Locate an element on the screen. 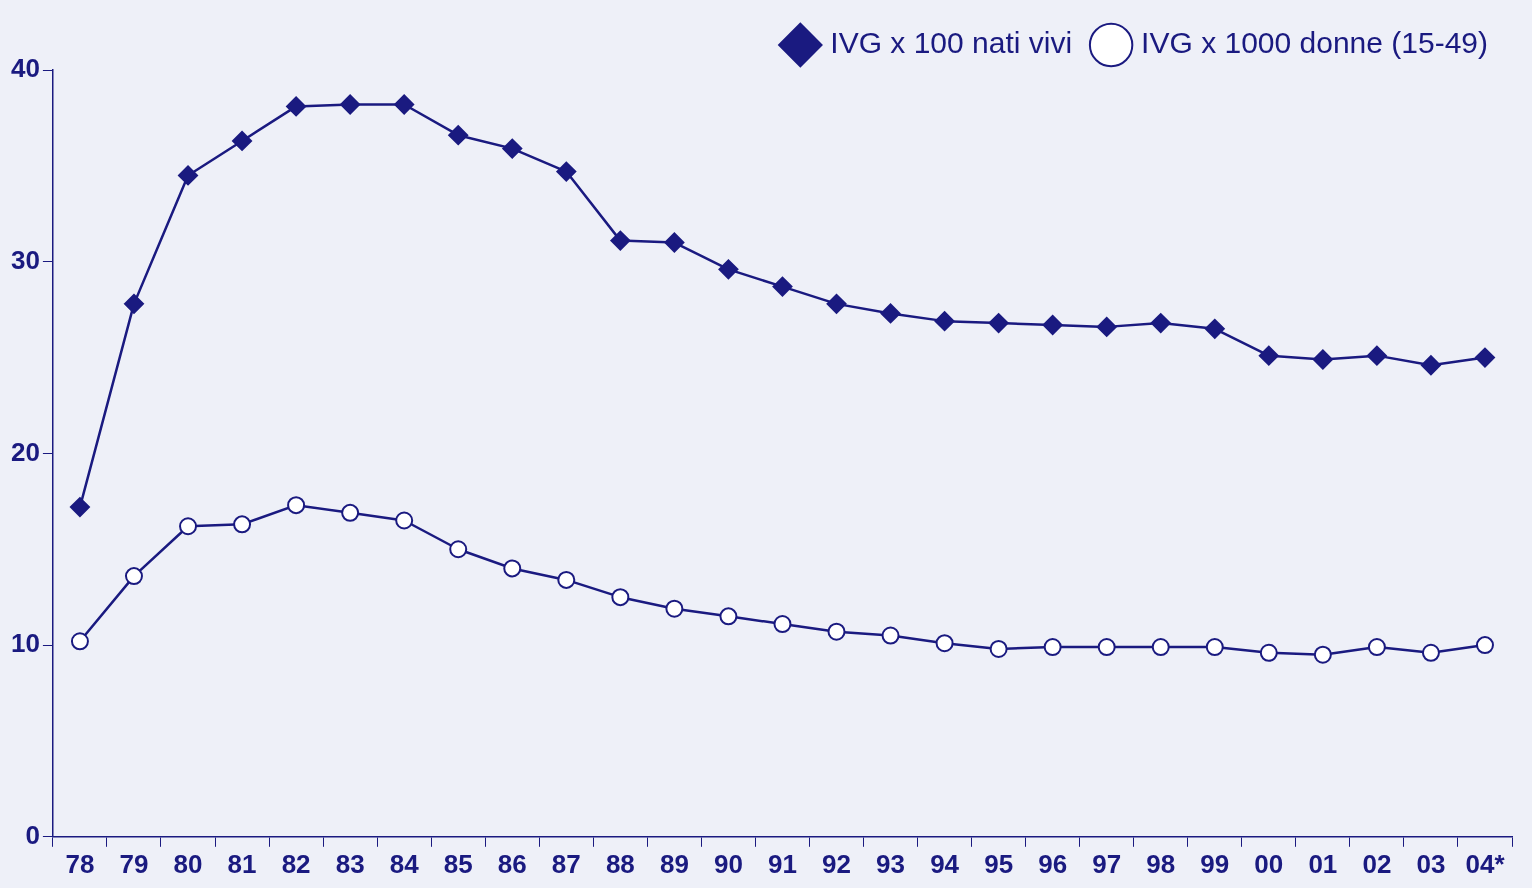 The image size is (1532, 888). x-tick-label: 81 is located at coordinates (242, 863).